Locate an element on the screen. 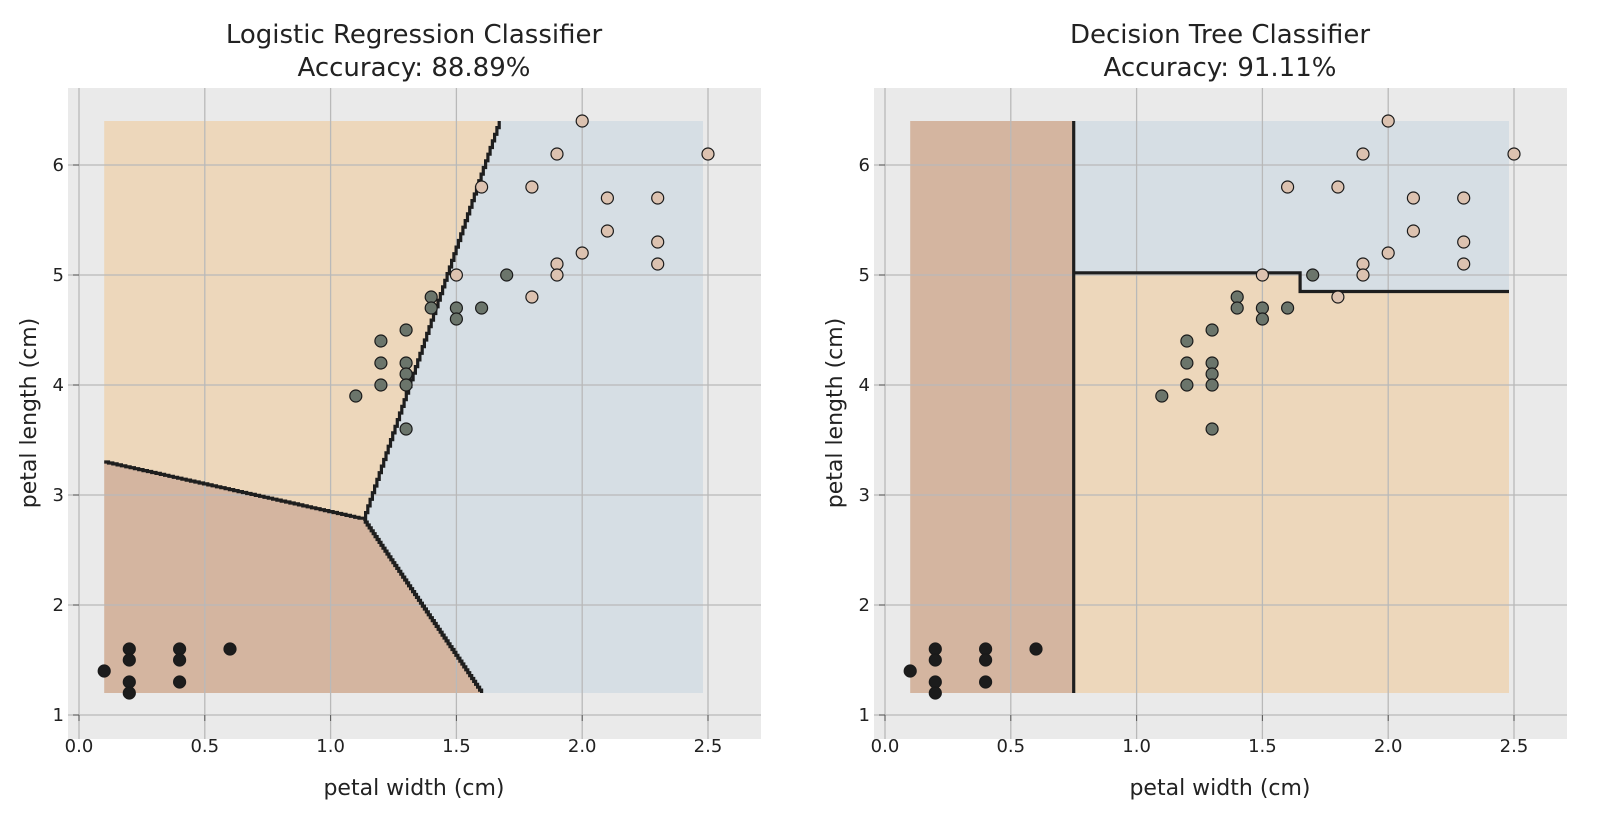 The width and height of the screenshot is (1598, 816). y-axis-ticks: 1 2 3 4 5 6 is located at coordinates (66, 440).